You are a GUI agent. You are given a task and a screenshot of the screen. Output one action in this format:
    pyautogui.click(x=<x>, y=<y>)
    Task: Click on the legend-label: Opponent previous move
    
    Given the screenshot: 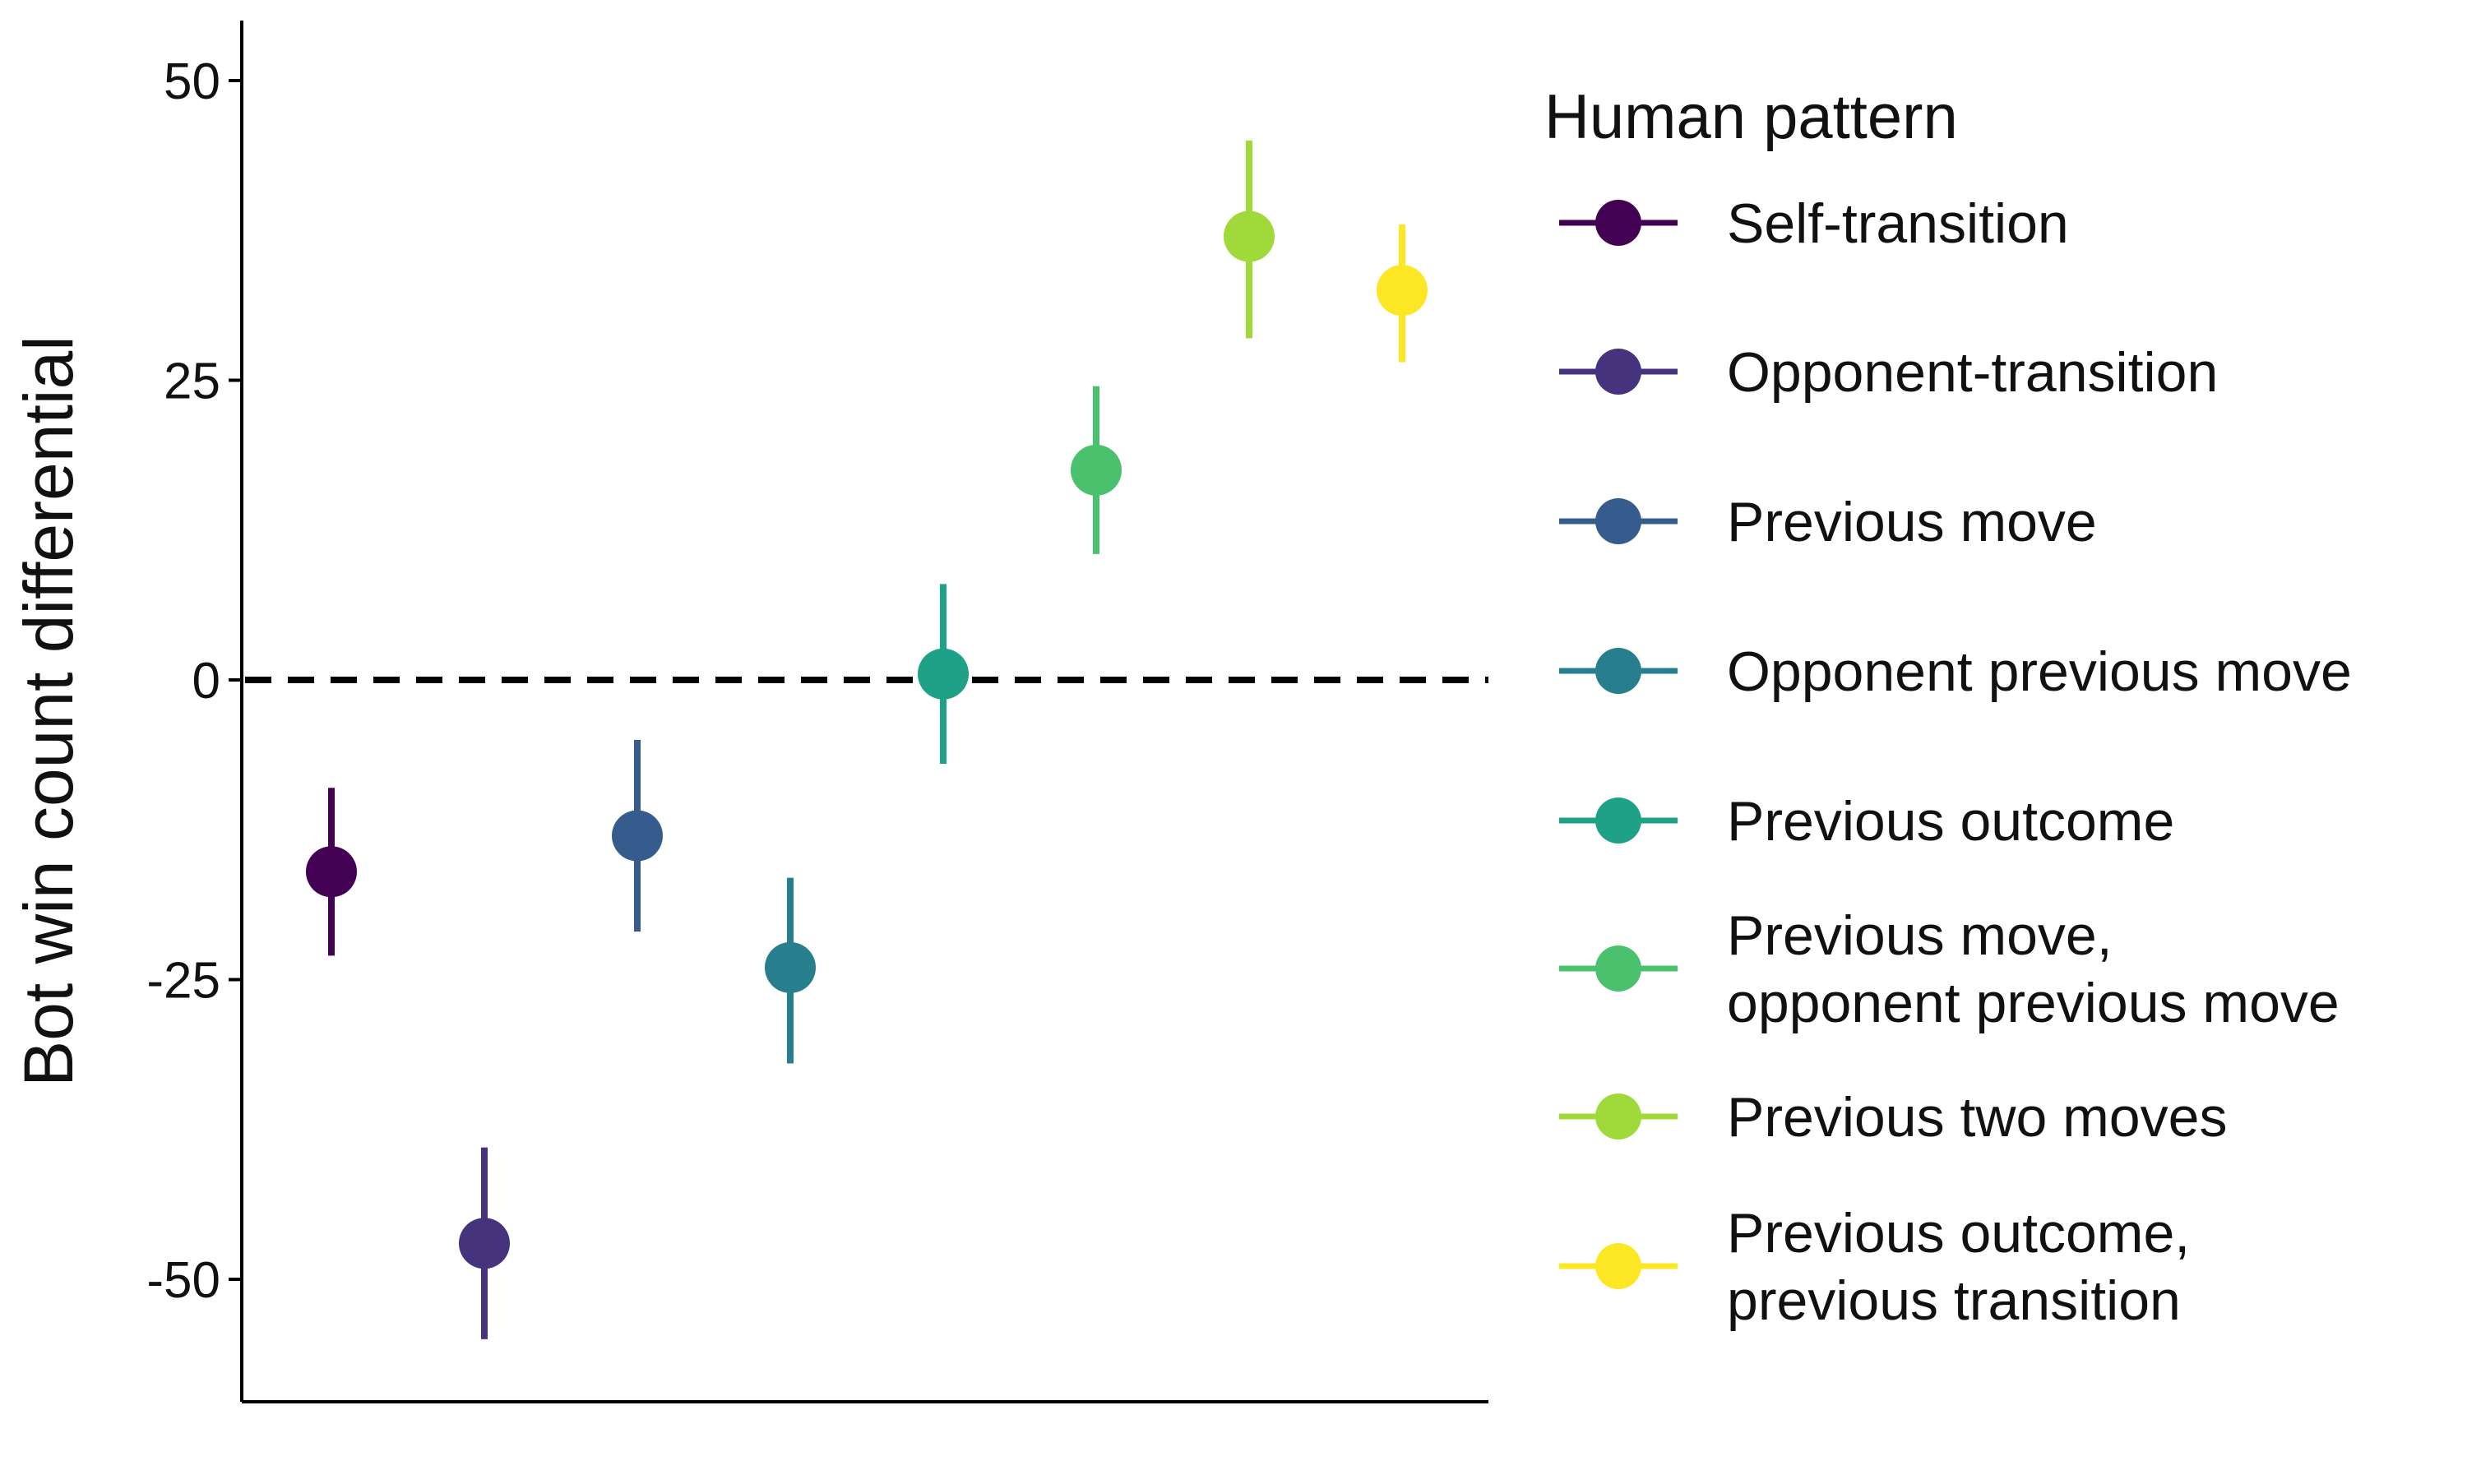 What is the action you would take?
    pyautogui.click(x=2040, y=672)
    